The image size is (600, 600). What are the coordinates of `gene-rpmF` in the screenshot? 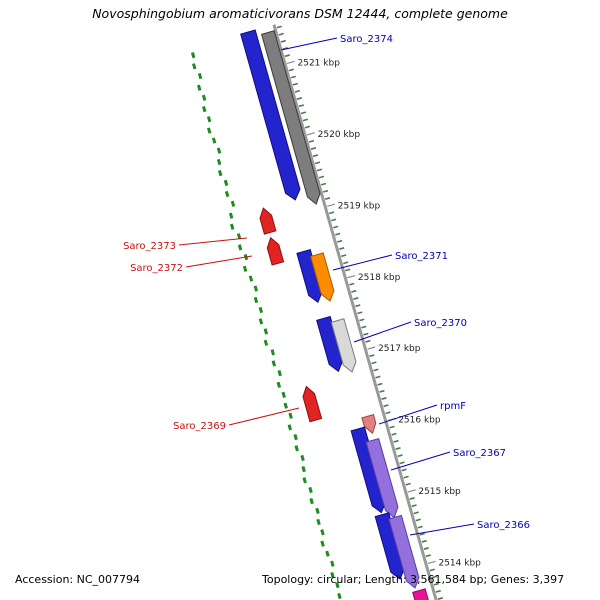 It's located at (369, 424).